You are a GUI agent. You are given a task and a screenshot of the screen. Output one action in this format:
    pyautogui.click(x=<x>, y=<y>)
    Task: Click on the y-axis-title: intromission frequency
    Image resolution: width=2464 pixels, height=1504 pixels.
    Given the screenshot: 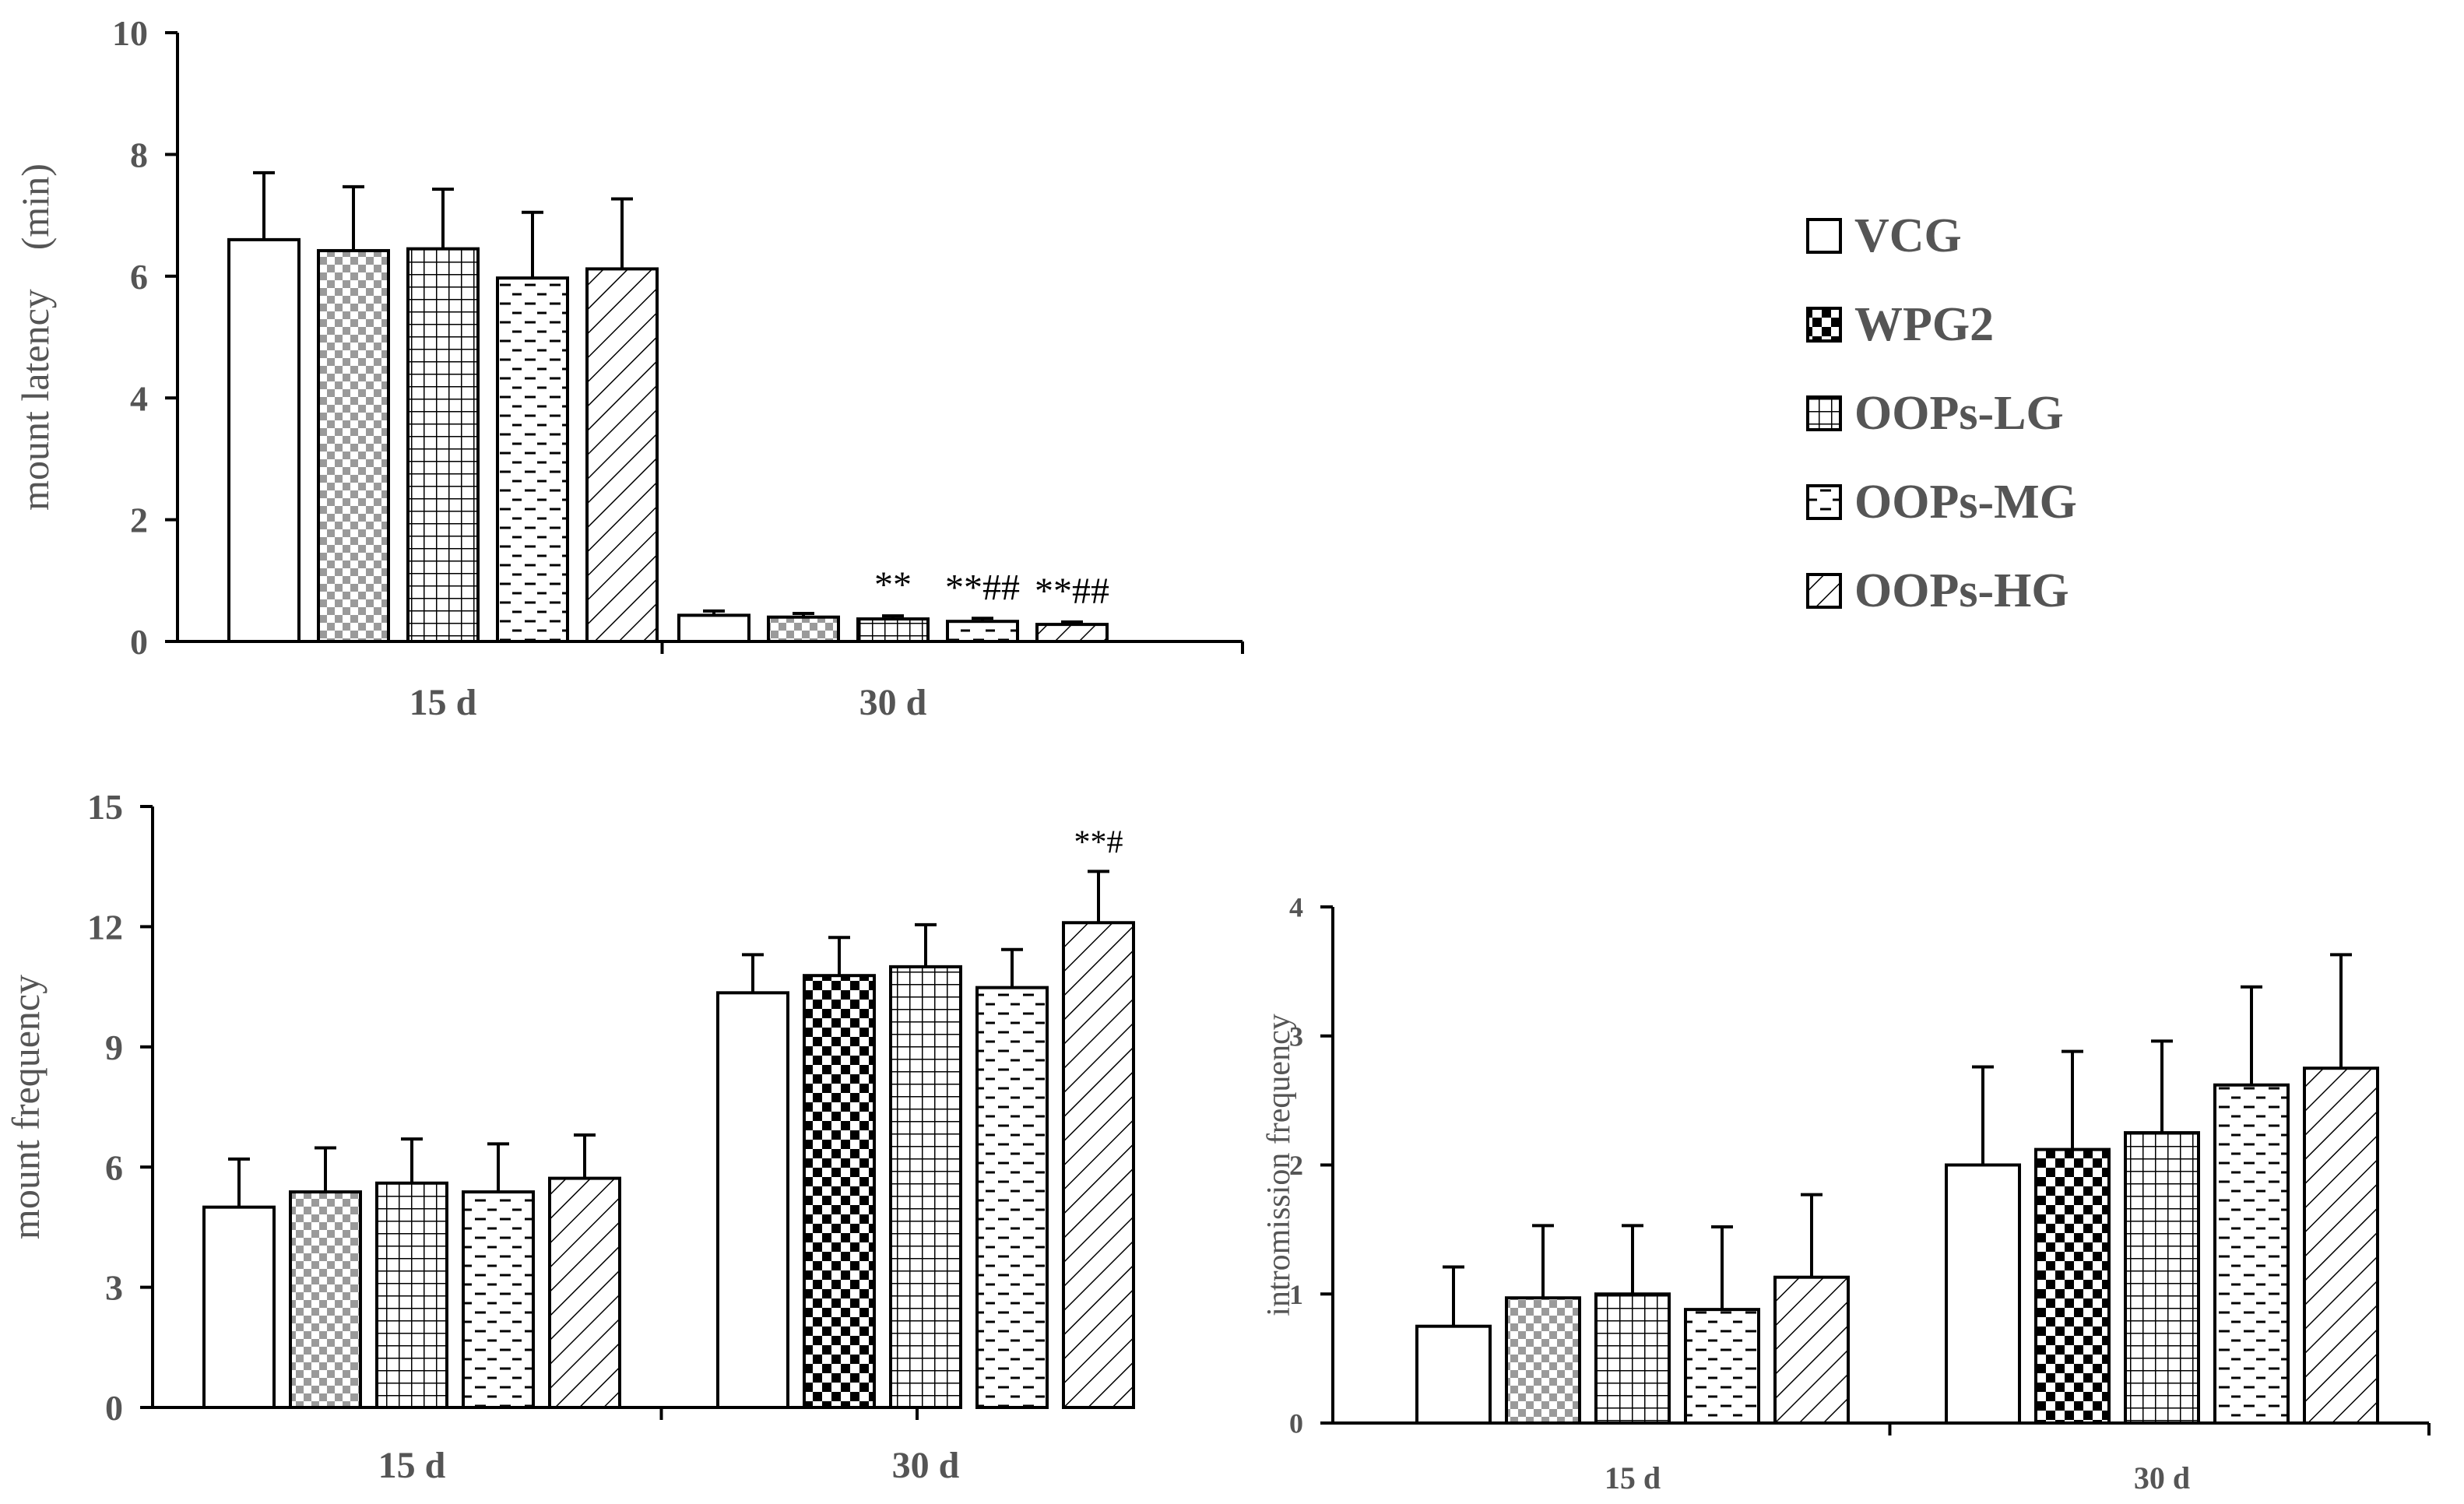 What is the action you would take?
    pyautogui.click(x=1279, y=1165)
    